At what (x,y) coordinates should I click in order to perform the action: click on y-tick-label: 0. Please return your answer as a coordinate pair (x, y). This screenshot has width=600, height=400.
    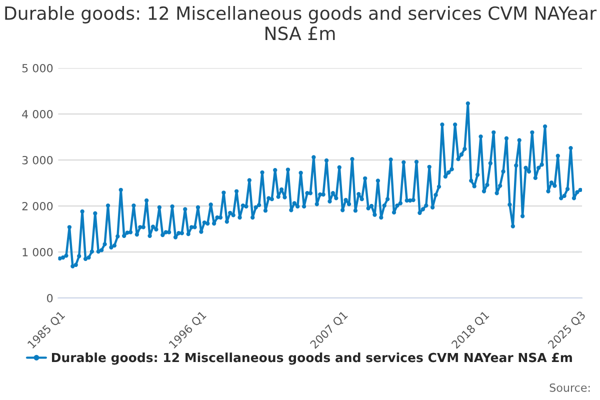
    Looking at the image, I should click on (50, 298).